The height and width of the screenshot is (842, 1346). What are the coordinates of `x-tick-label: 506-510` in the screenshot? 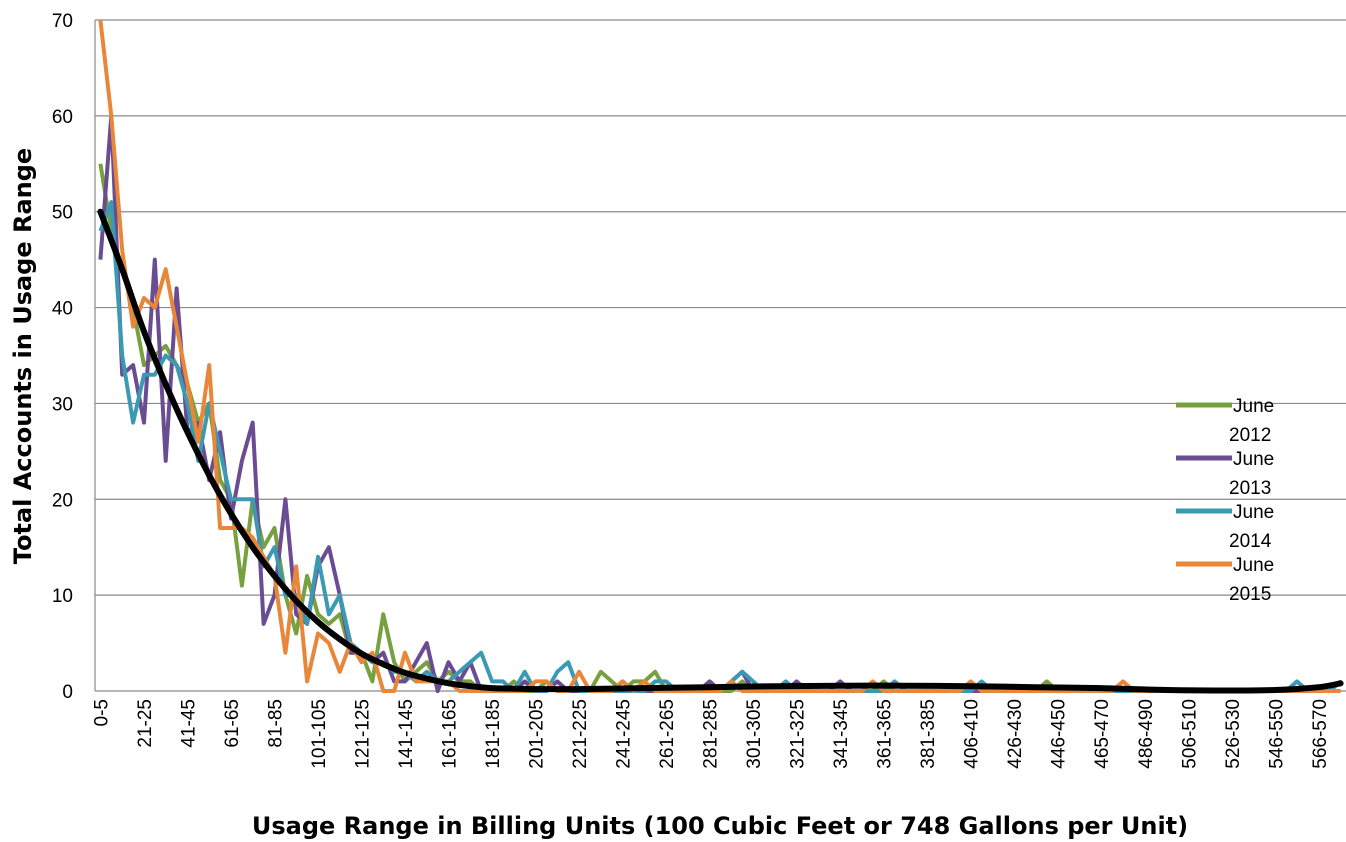 It's located at (1189, 734).